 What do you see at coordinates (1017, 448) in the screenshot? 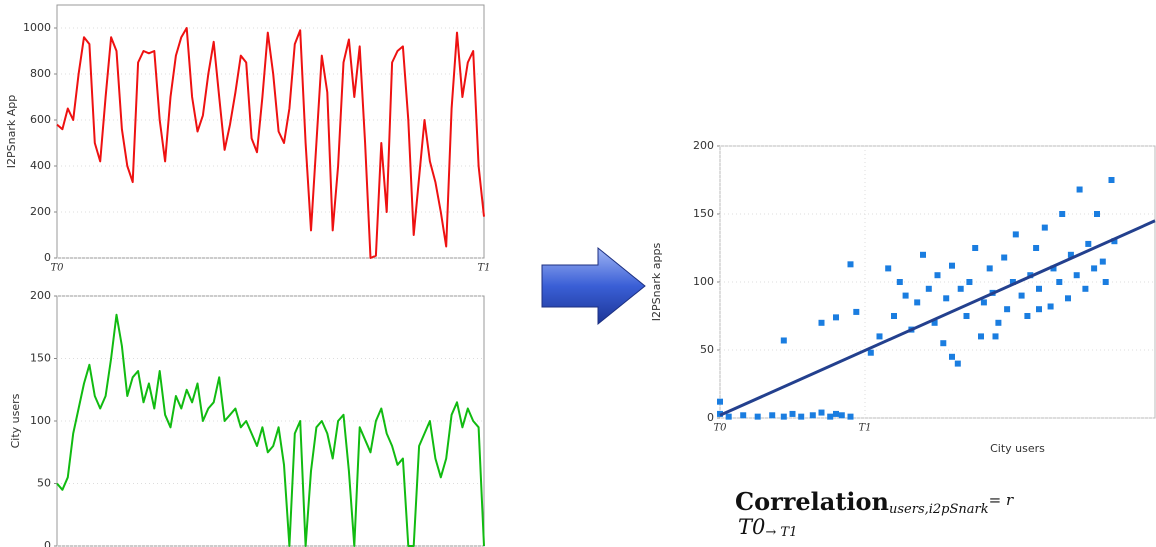
I see `x-axis-label: City users` at bounding box center [1017, 448].